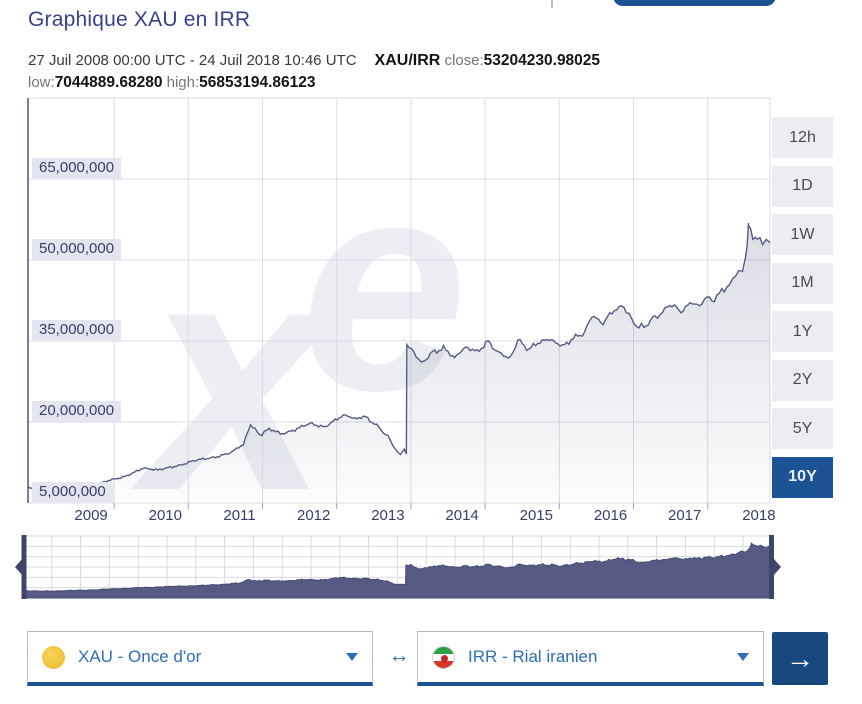  Describe the element at coordinates (533, 656) in the screenshot. I see `quote-currency-label: IRR - Rial iranien` at that location.